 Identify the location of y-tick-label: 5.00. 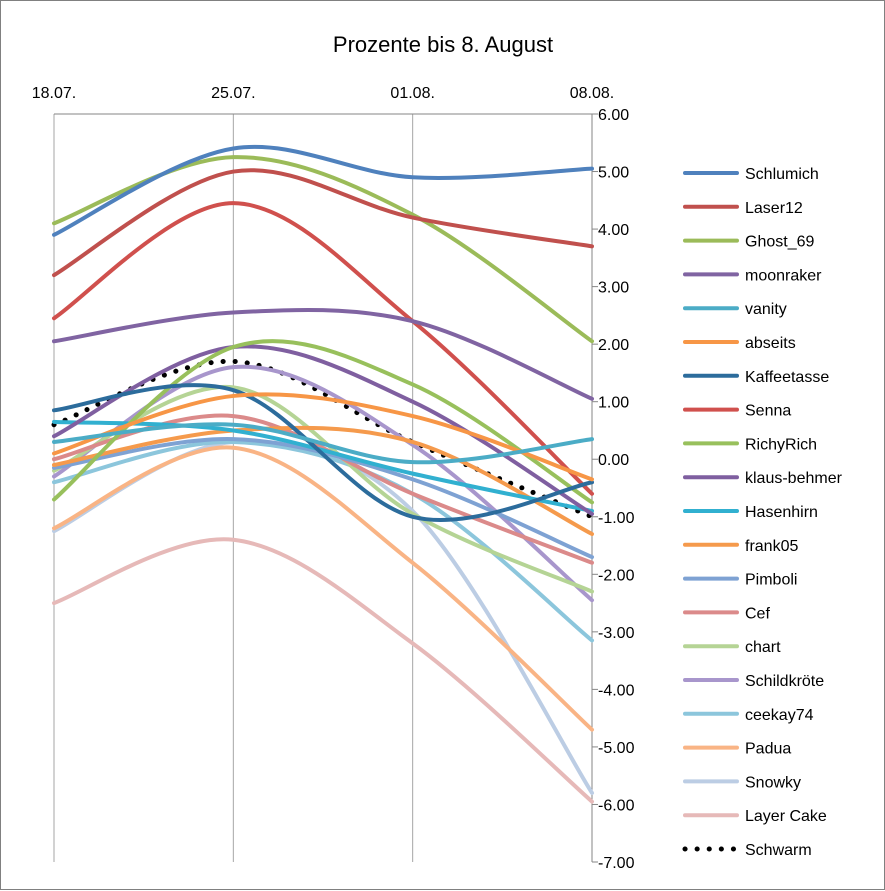
(613, 173).